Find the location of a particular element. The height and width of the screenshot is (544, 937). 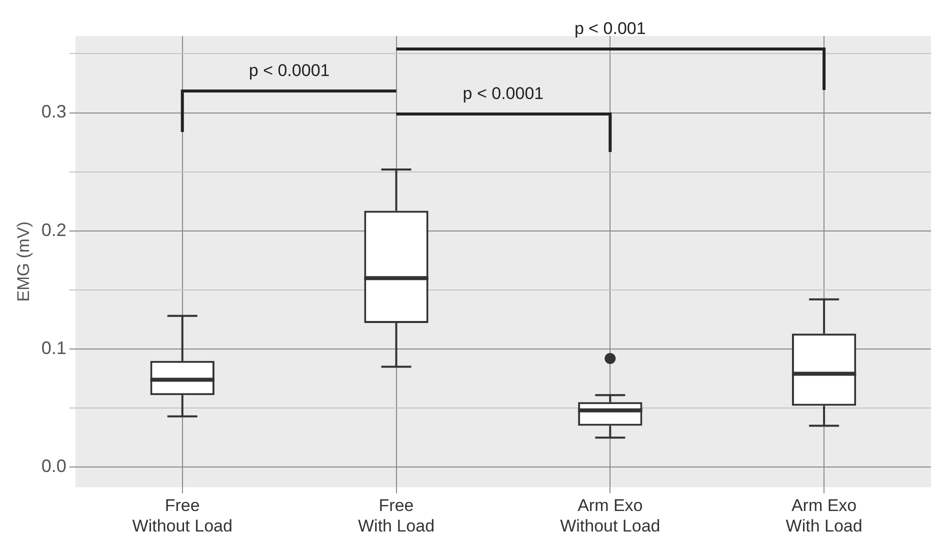

x-tick-label: Free With Load is located at coordinates (396, 516).